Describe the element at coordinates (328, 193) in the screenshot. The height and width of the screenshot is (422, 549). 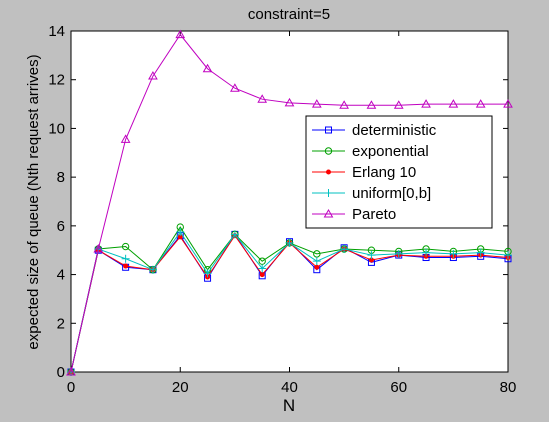
I see `legend-marker-uniform-0-b` at that location.